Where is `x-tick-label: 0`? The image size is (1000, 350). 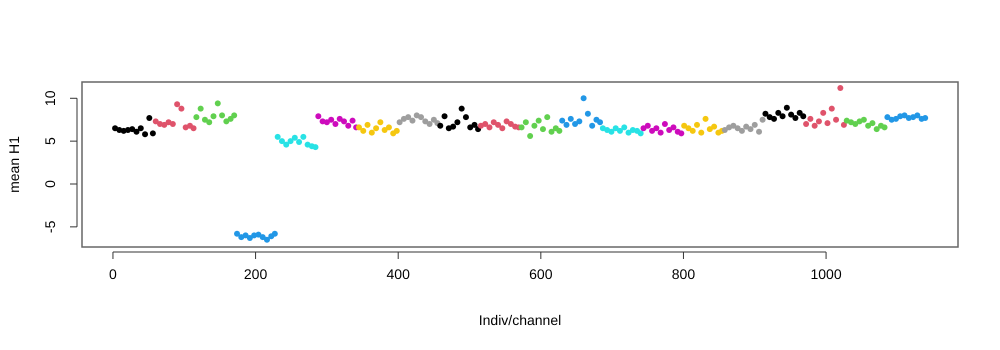
x-tick-label: 0 is located at coordinates (113, 274).